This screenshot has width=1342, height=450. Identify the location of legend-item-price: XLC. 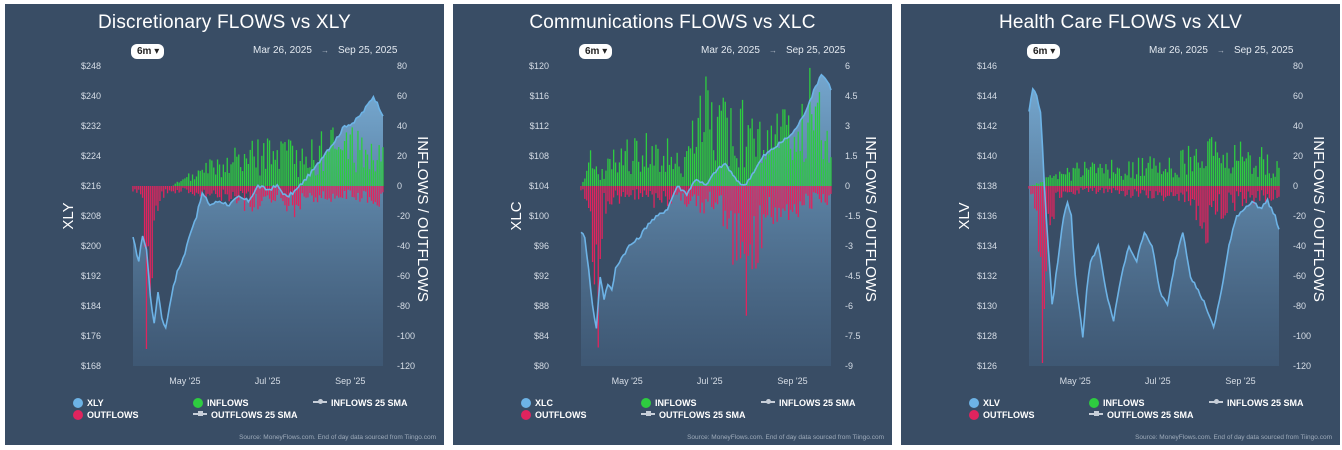
(537, 403).